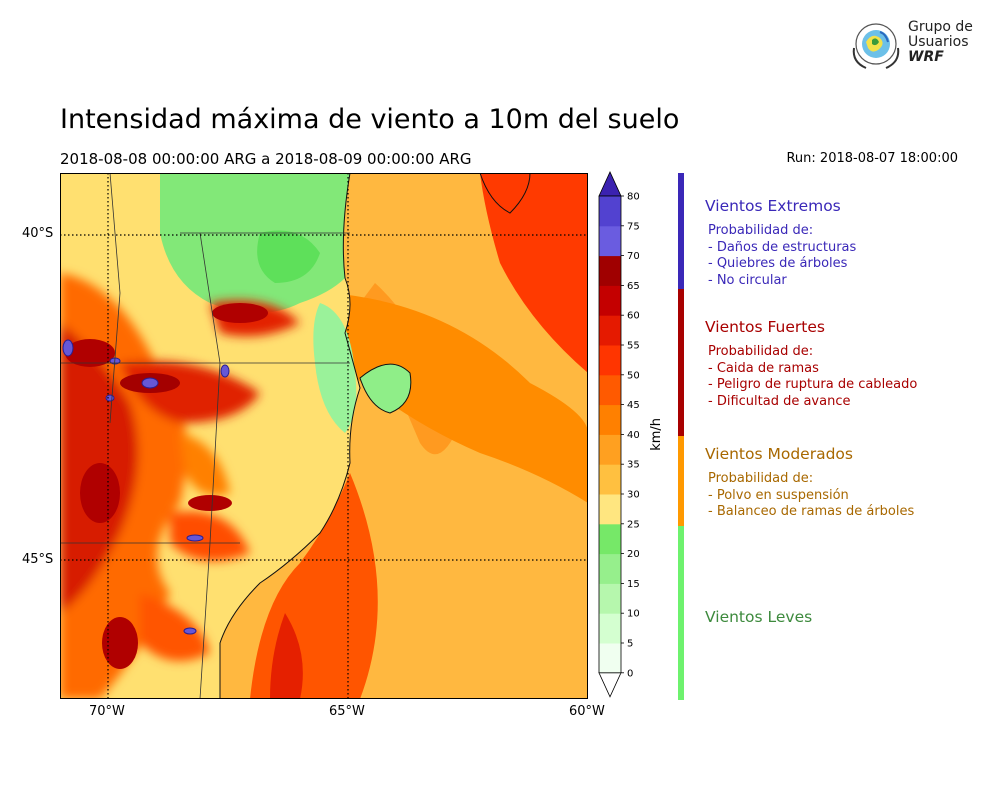 This screenshot has height=800, width=1000. Describe the element at coordinates (633, 346) in the screenshot. I see `colorbar-tick-label: 55` at that location.